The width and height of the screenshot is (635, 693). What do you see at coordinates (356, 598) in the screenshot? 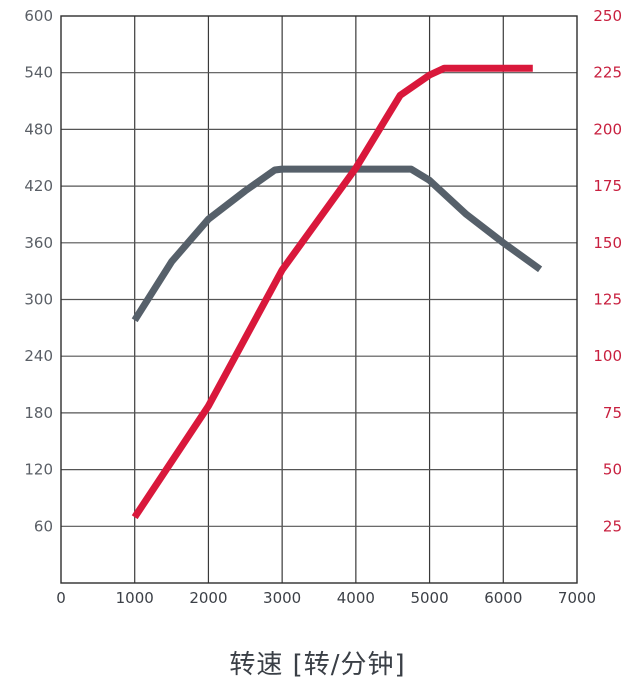
I see `x-tick-label: 4000` at bounding box center [356, 598].